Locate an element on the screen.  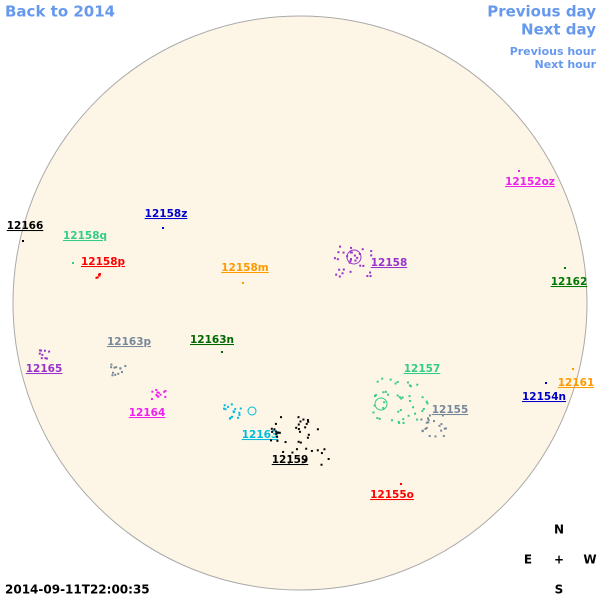
region-label: 12158q is located at coordinates (85, 236).